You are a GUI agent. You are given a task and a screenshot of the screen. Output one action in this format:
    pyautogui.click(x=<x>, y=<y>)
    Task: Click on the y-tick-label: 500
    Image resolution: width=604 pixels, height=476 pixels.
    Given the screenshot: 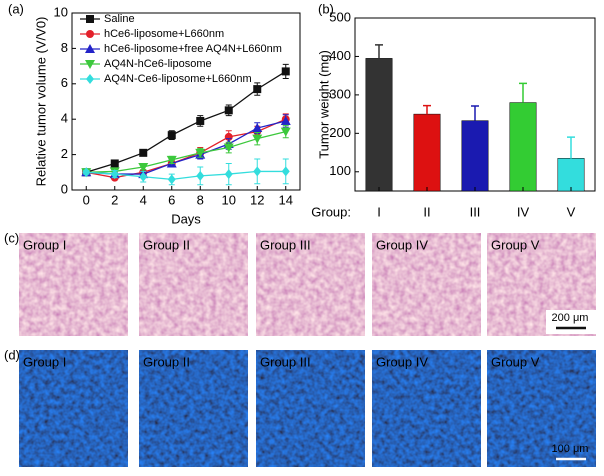 What is the action you would take?
    pyautogui.click(x=340, y=16)
    